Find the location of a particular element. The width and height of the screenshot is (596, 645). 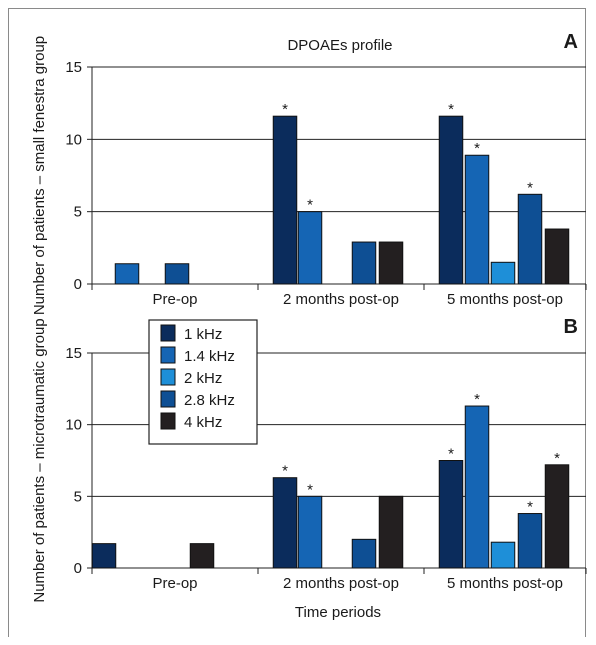

chart-title: DPOAEs profile is located at coordinates (339, 45).